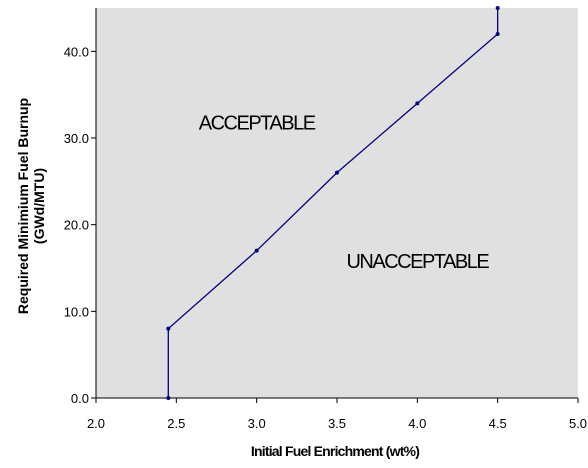 This screenshot has width=588, height=468. I want to click on x-tick-label: 2.5, so click(176, 423).